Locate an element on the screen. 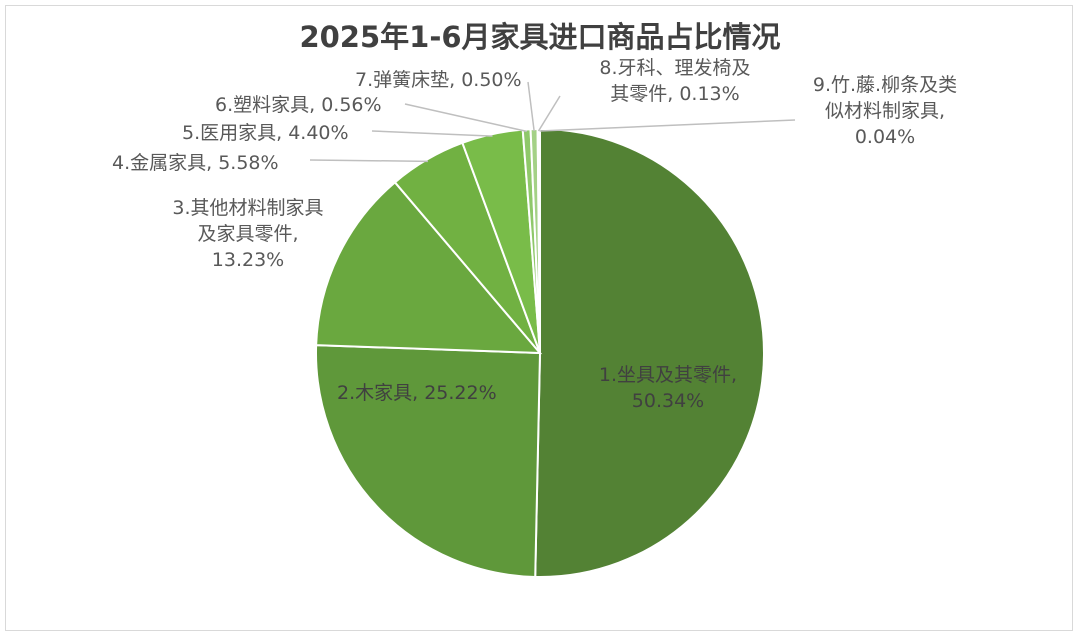  slice-label-5-text: 5.医用家具, 4.40% is located at coordinates (265, 133).